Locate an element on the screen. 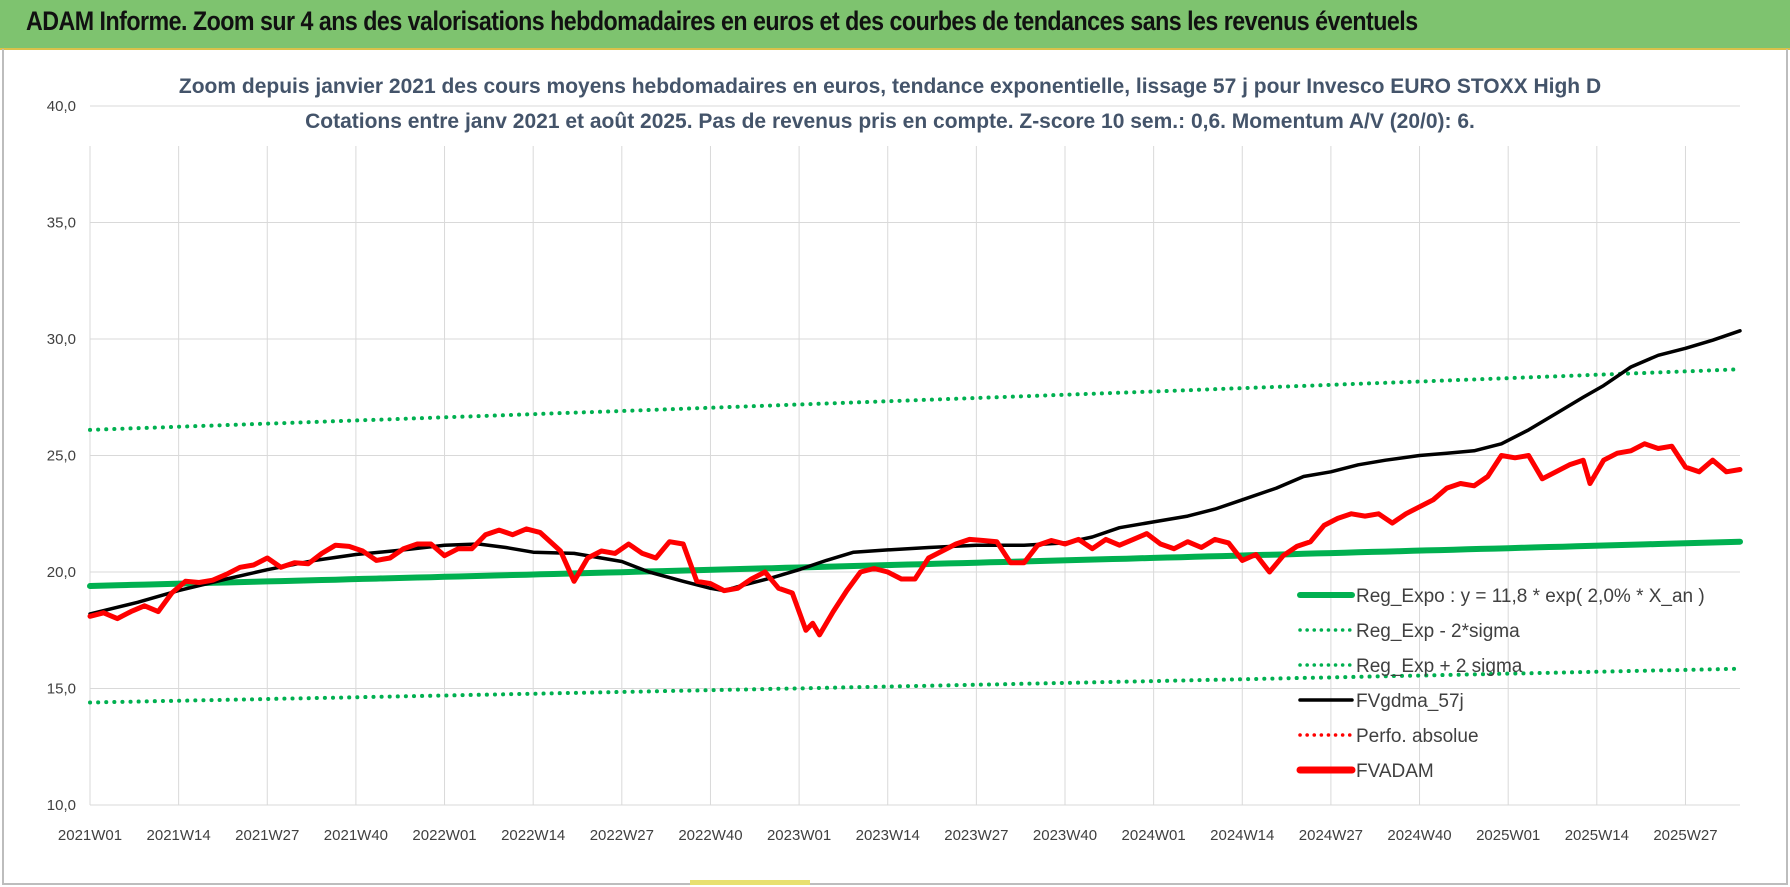 The image size is (1790, 887). x-tick-label: 2025W01 is located at coordinates (1508, 835).